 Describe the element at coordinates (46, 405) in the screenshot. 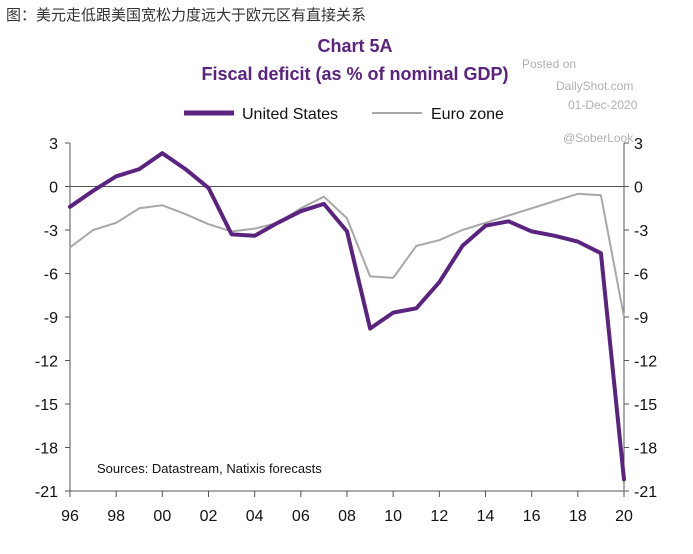

I see `y-tick-label-left: -15` at that location.